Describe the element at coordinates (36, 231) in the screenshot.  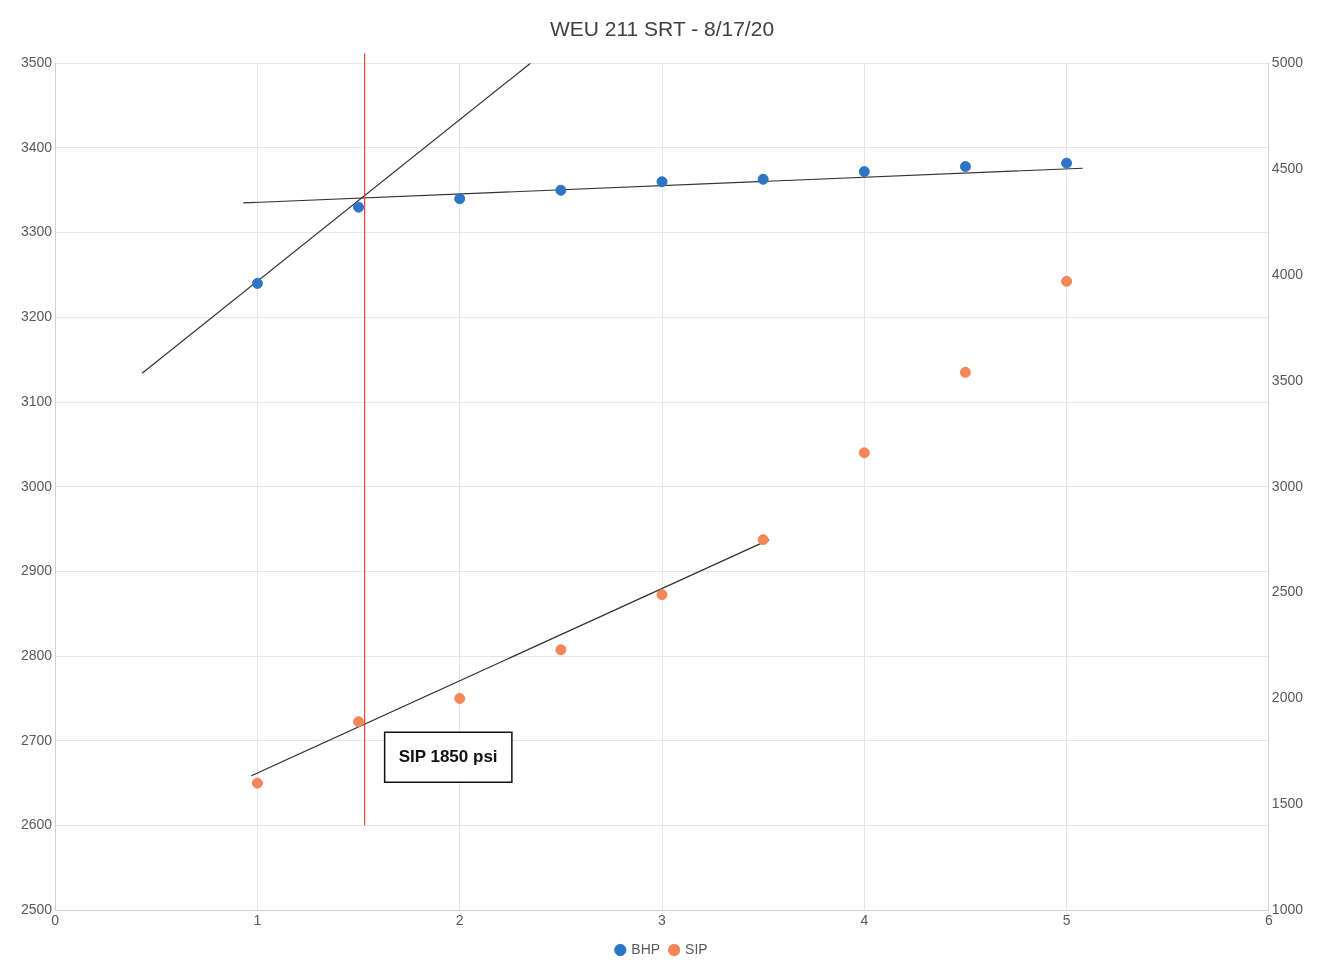
I see `y-tick-label: 3300` at that location.